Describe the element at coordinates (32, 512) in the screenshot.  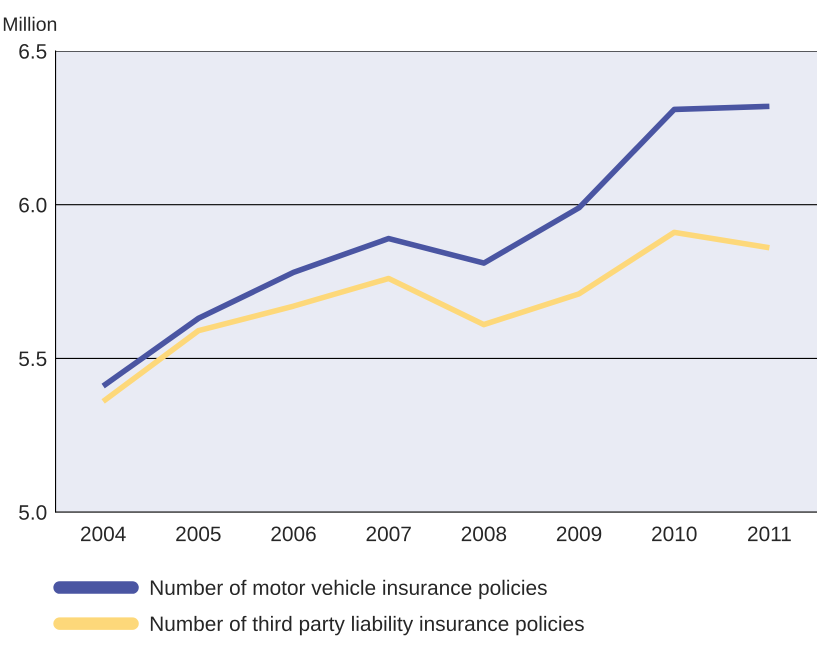
I see `y-tick-label: 5.0` at that location.